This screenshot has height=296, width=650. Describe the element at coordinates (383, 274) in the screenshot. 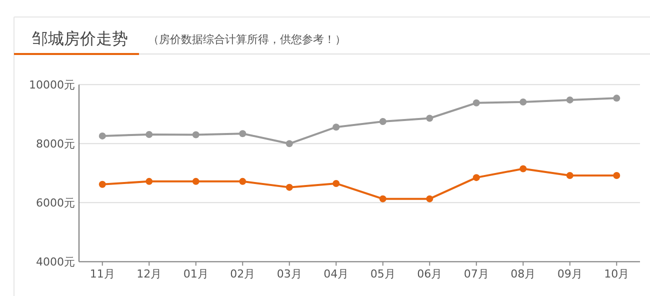

I see `x-tick-label: 05月` at that location.